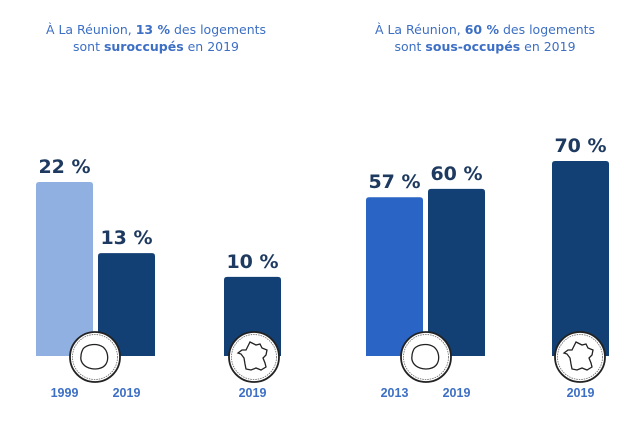 Image resolution: width=640 pixels, height=427 pixels. I want to click on value-label: 57 %, so click(394, 182).